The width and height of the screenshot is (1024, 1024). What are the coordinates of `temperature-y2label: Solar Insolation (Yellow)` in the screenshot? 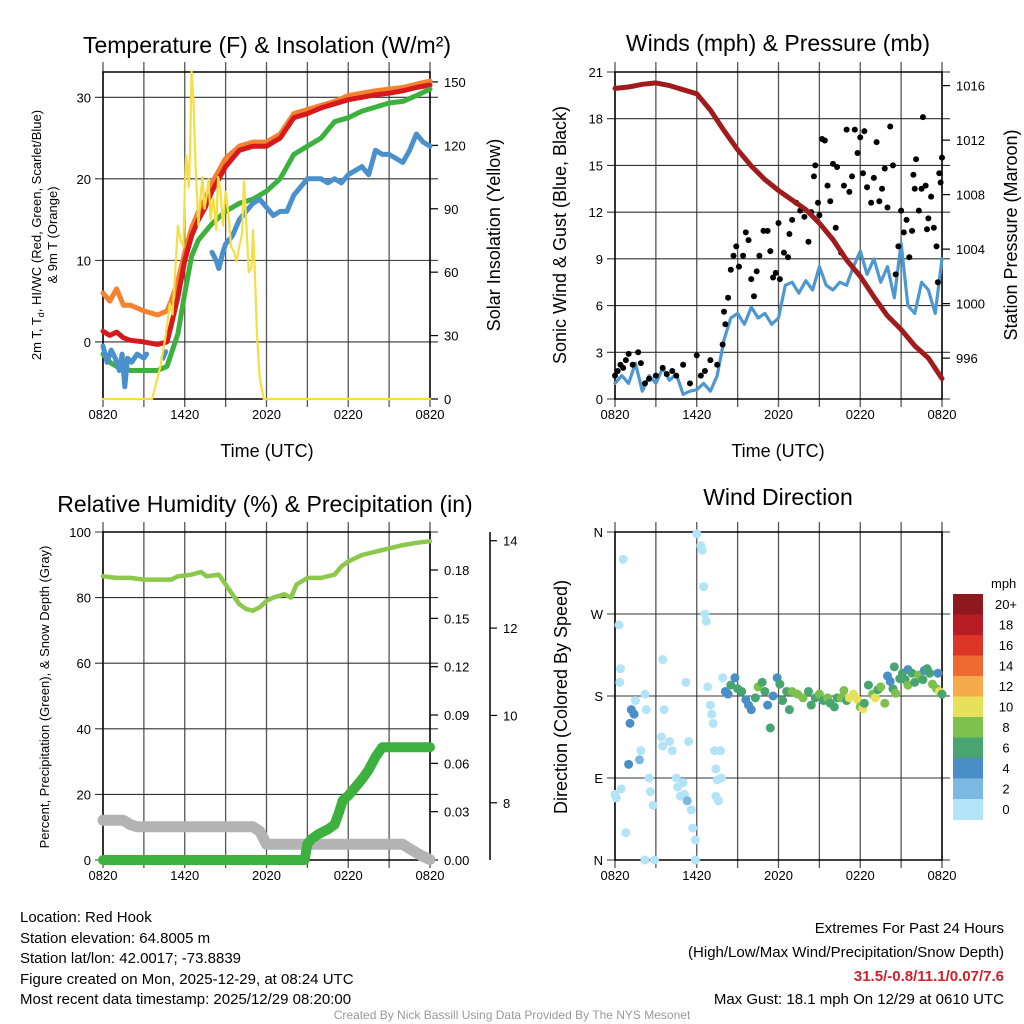 It's located at (494, 235).